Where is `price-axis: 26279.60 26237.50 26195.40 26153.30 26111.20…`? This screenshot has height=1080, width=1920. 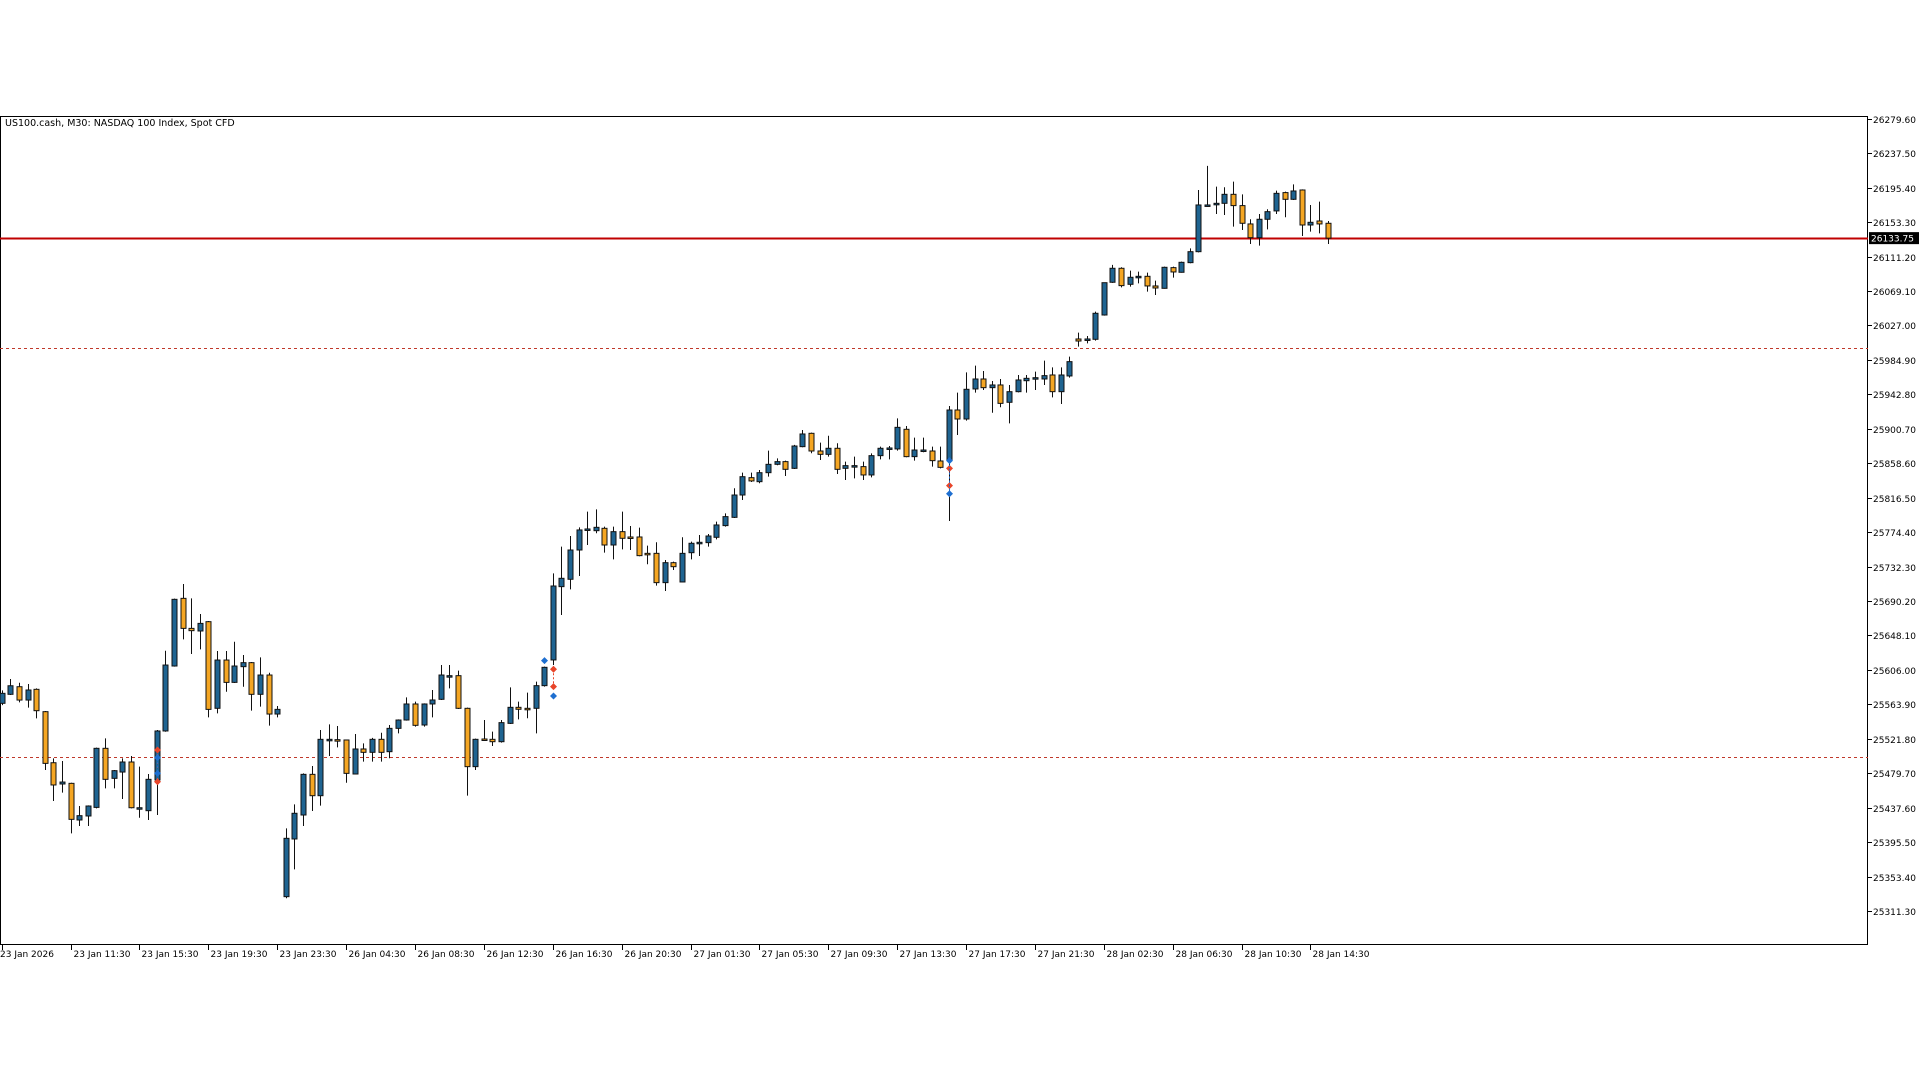 price-axis: 26279.60 26237.50 26195.40 26153.30 26111.20… is located at coordinates (1892, 517).